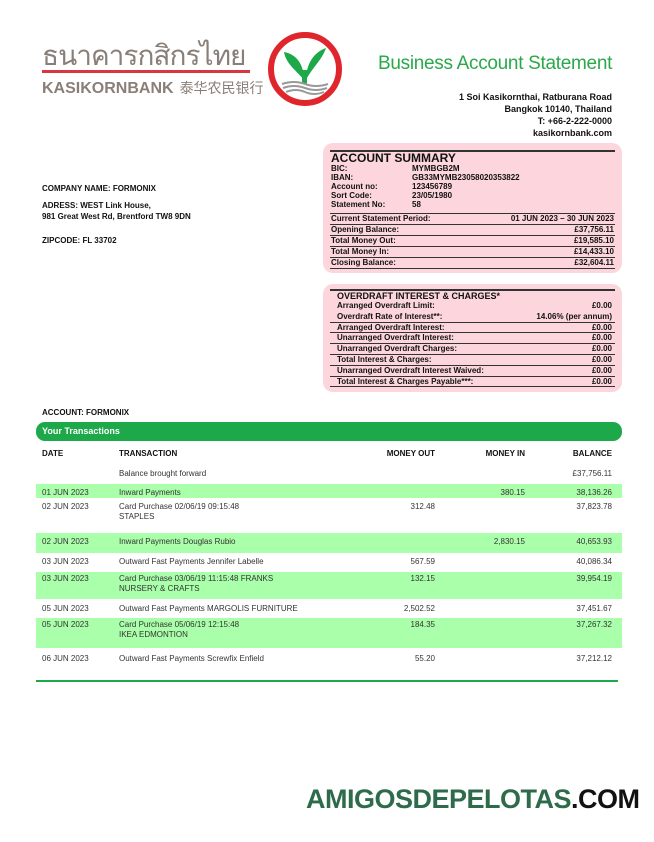  I want to click on table-bottom-rule, so click(327, 681).